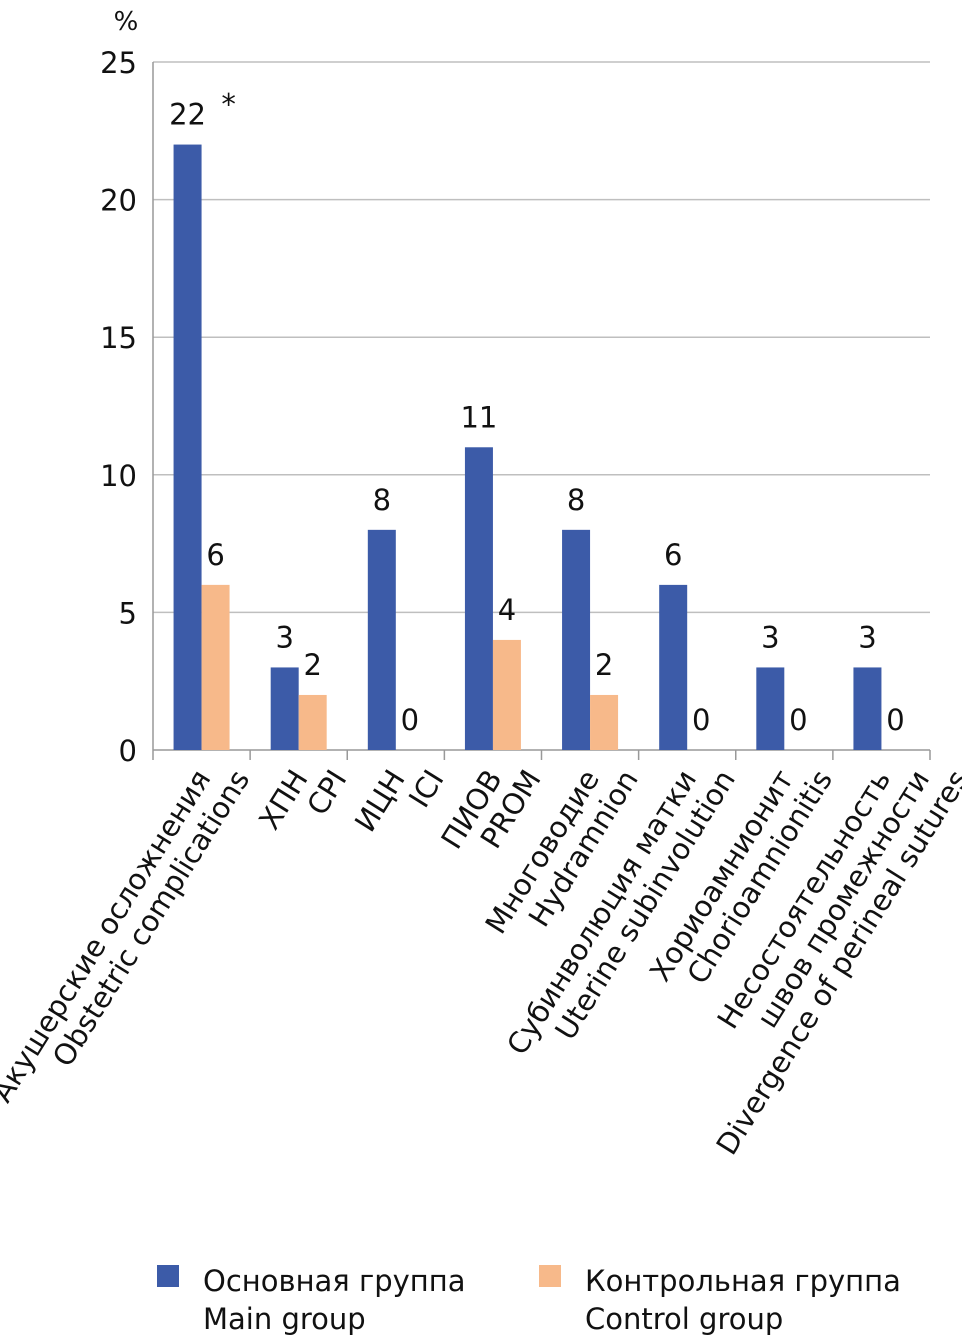 This screenshot has width=962, height=1339. I want to click on data-label-main-group: 6, so click(673, 555).